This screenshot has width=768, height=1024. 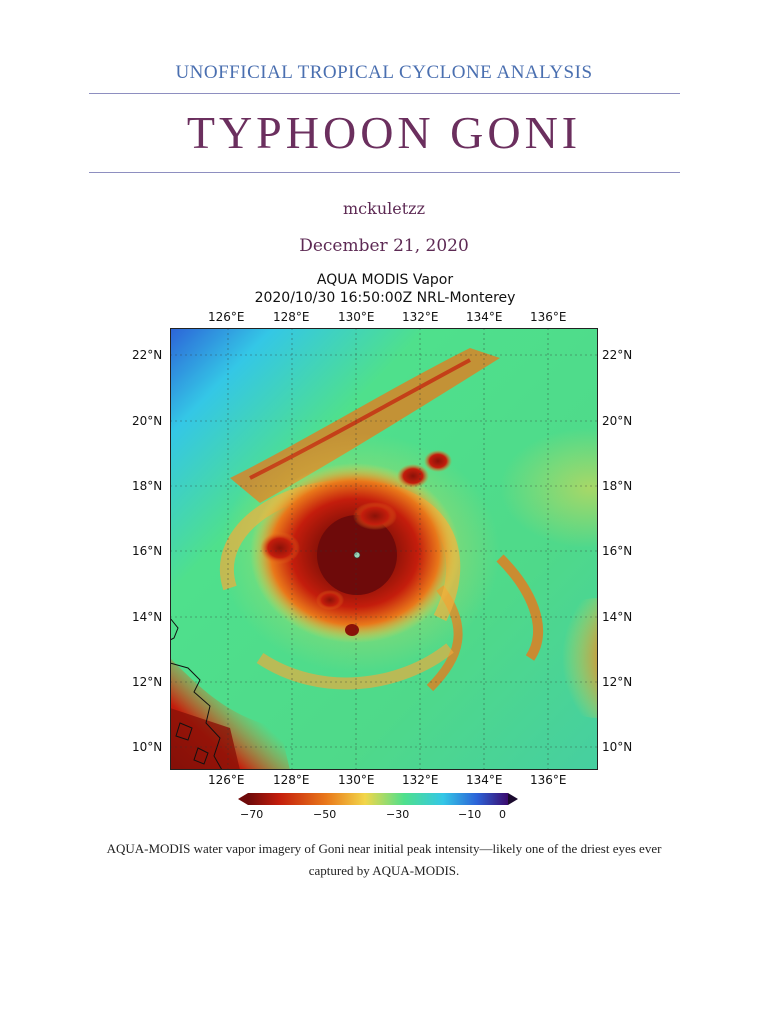 I want to click on colorbar-label-neg70: −70, so click(x=252, y=814).